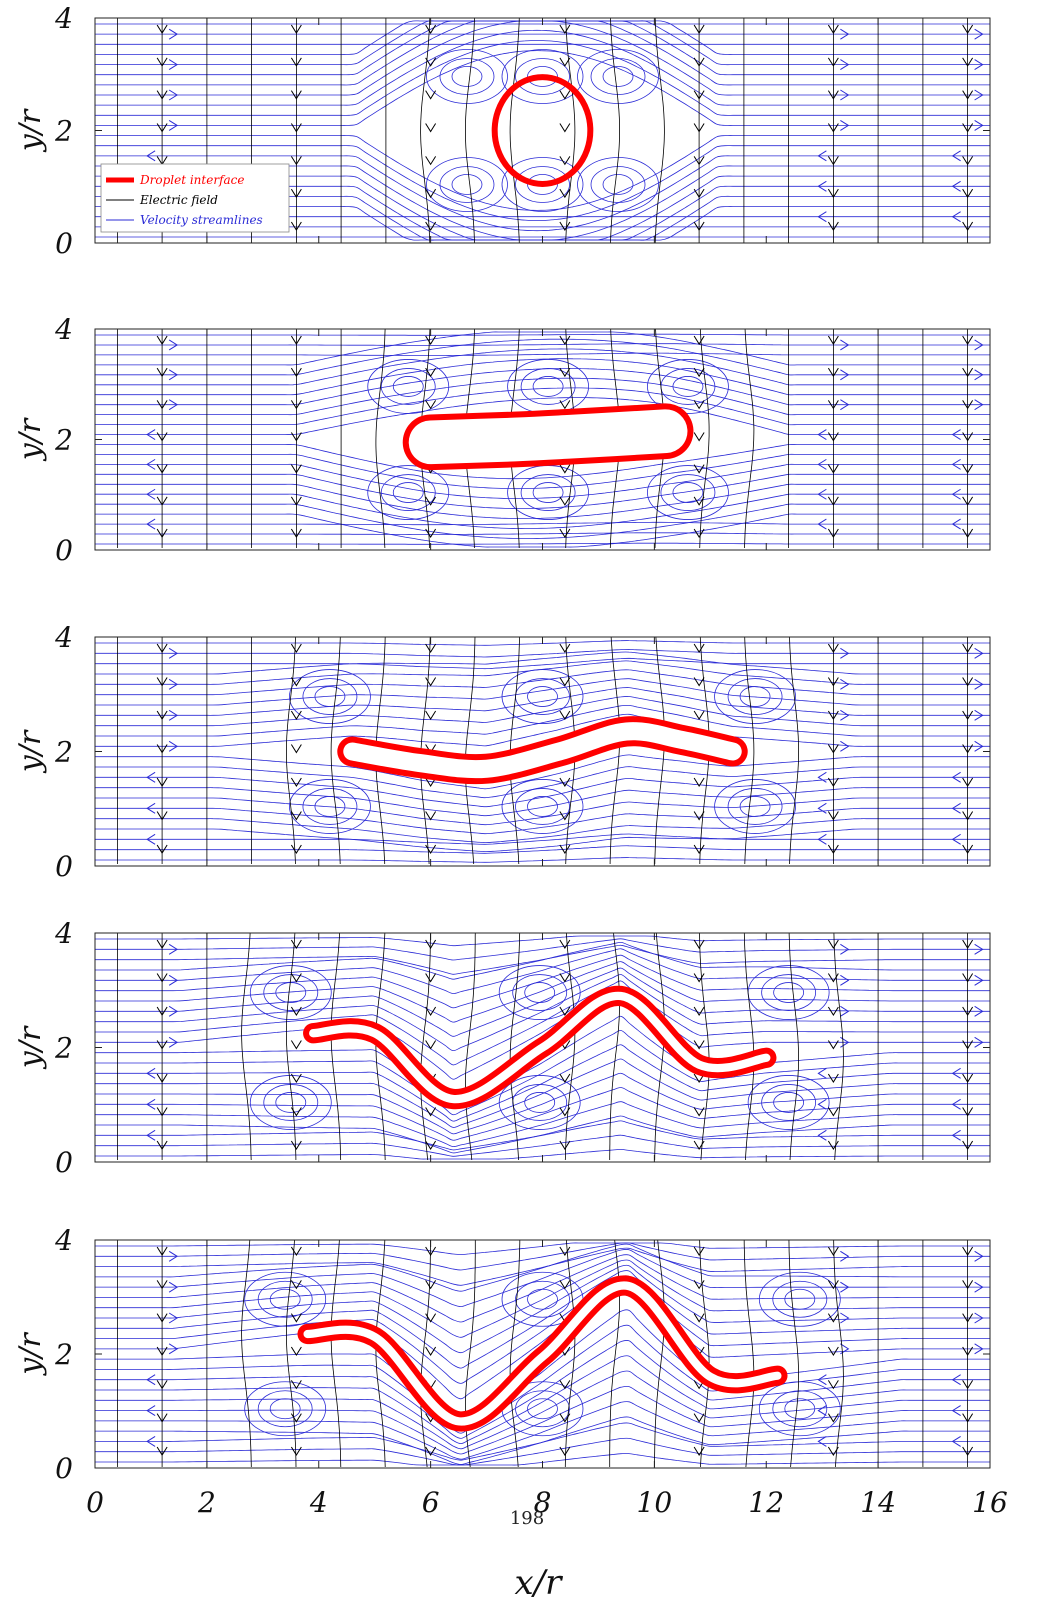  Describe the element at coordinates (64, 550) in the screenshot. I see `y-tick-label: 0` at that location.